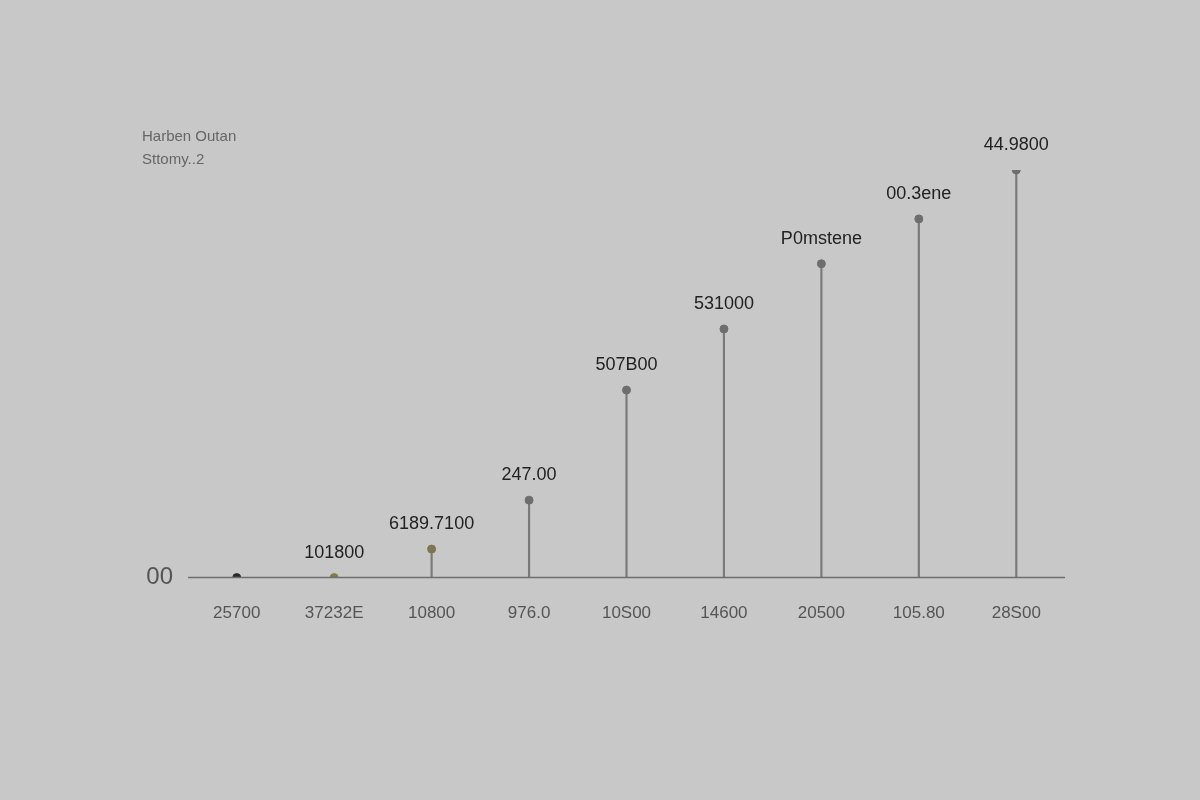 Image resolution: width=1200 pixels, height=800 pixels. Describe the element at coordinates (821, 237) in the screenshot. I see `annotation: P0mstene` at that location.